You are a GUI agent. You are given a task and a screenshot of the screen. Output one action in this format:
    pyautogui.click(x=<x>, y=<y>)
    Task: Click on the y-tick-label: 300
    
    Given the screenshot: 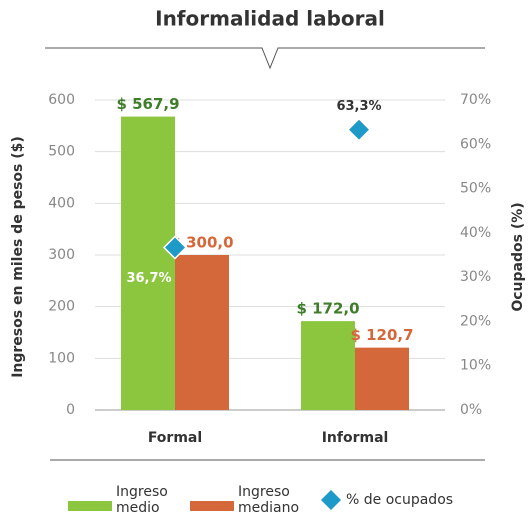 What is the action you would take?
    pyautogui.click(x=61, y=255)
    